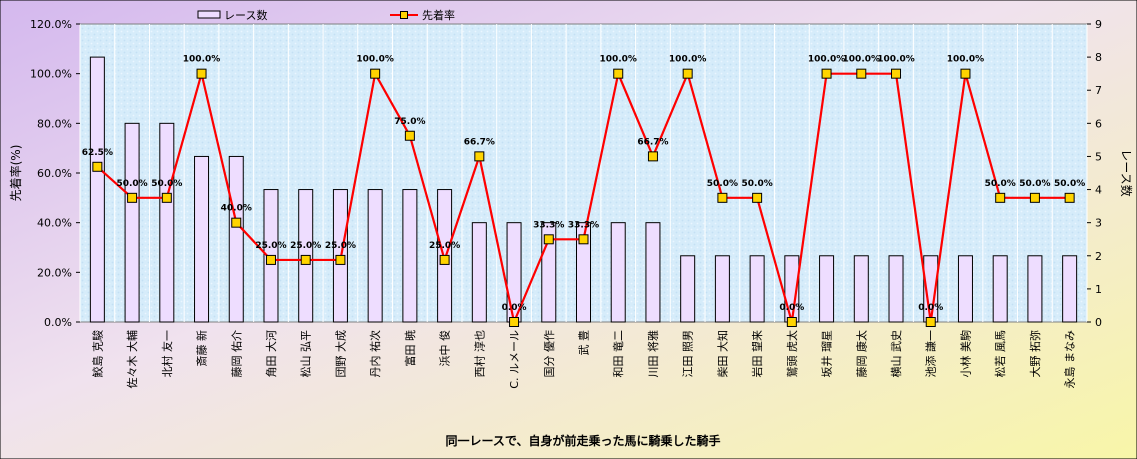 The height and width of the screenshot is (459, 1137). I want to click on category-label: 鷲頭 虎太, so click(792, 354).